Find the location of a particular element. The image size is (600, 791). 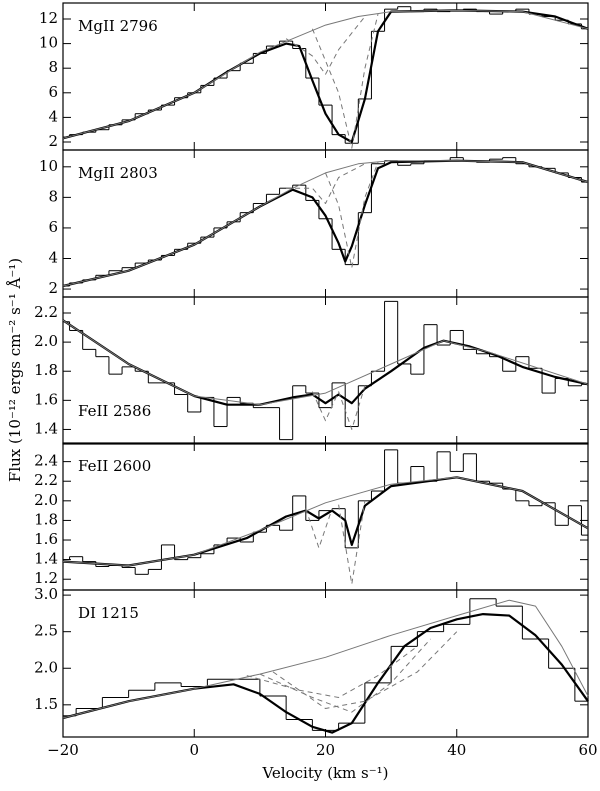

y-tick-label: 2.4 is located at coordinates (46, 461).